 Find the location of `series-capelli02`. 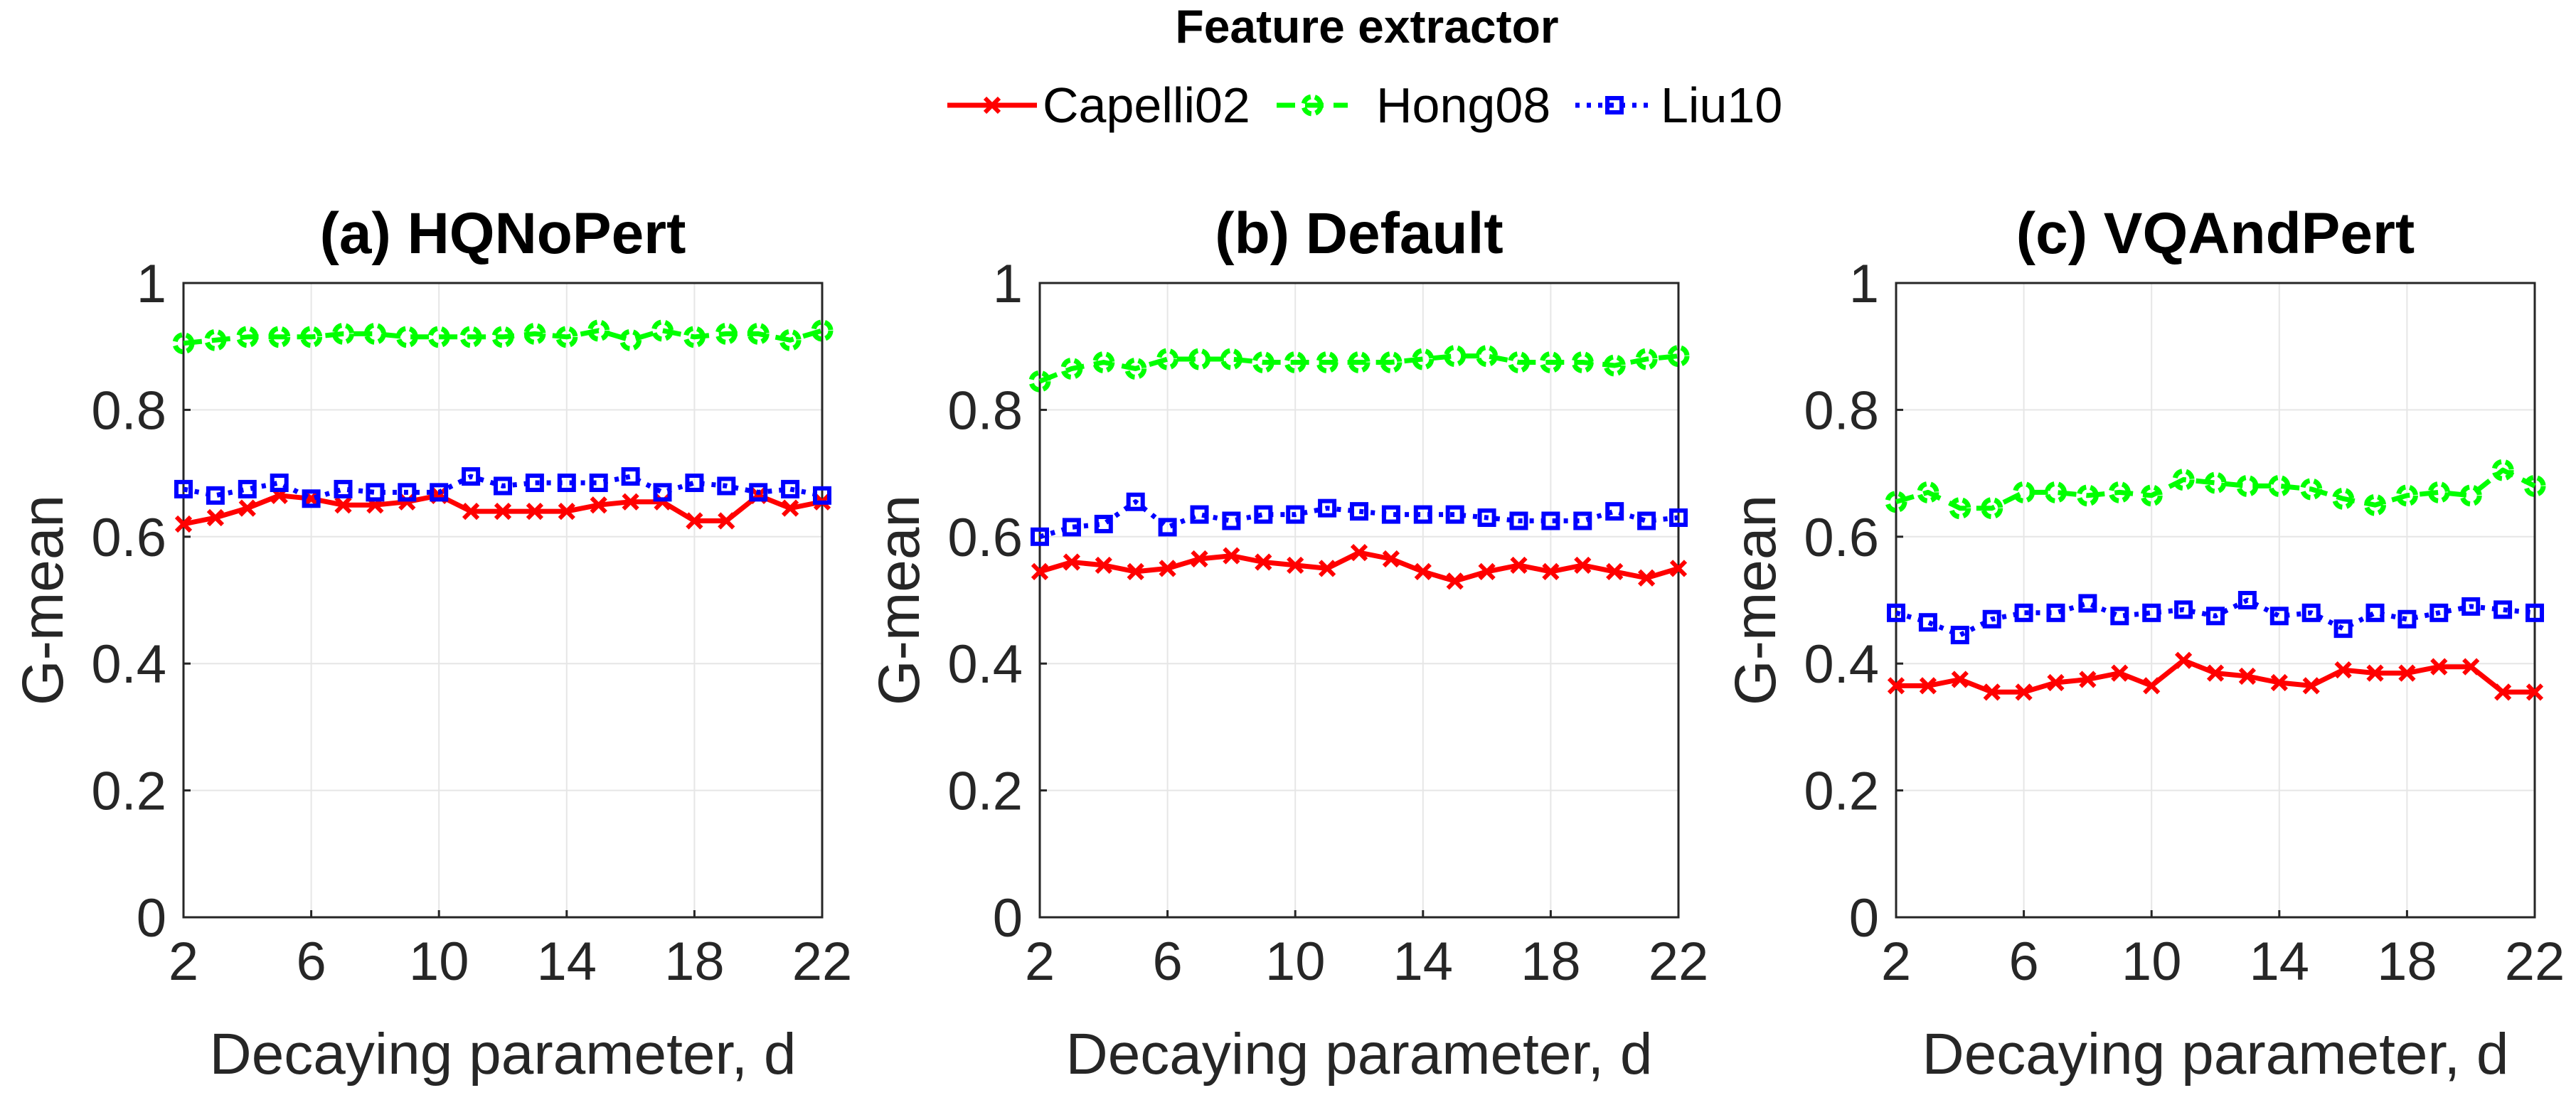

series-capelli02 is located at coordinates (2215, 676).